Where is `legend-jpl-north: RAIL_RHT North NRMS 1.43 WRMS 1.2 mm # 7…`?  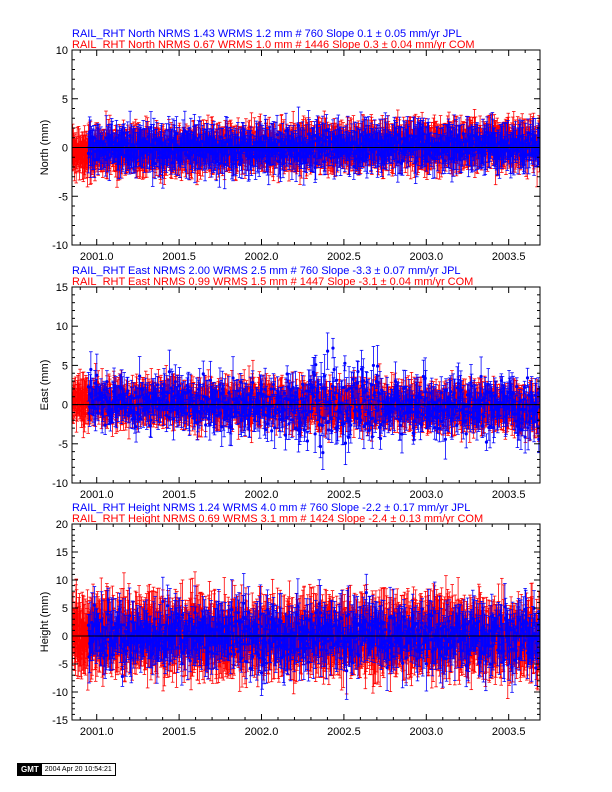 legend-jpl-north: RAIL_RHT North NRMS 1.43 WRMS 1.2 mm # 7… is located at coordinates (267, 34).